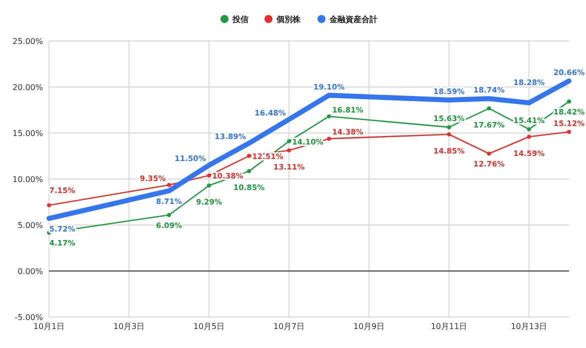  I want to click on legend-label: 個別株, so click(289, 19).